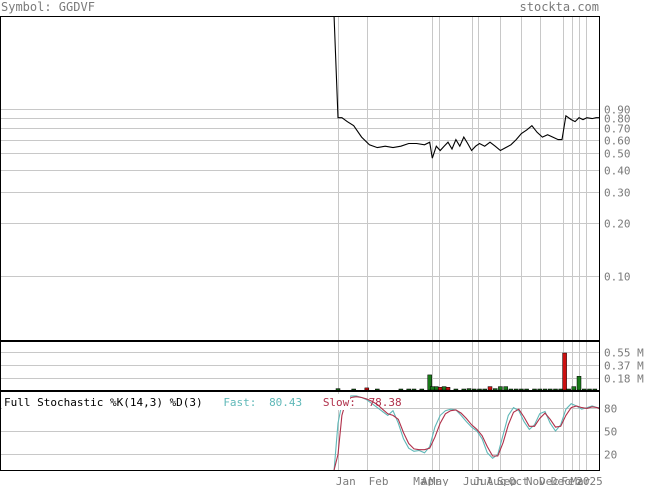 This screenshot has width=655, height=486. I want to click on fast-label: Fast:, so click(239, 402).